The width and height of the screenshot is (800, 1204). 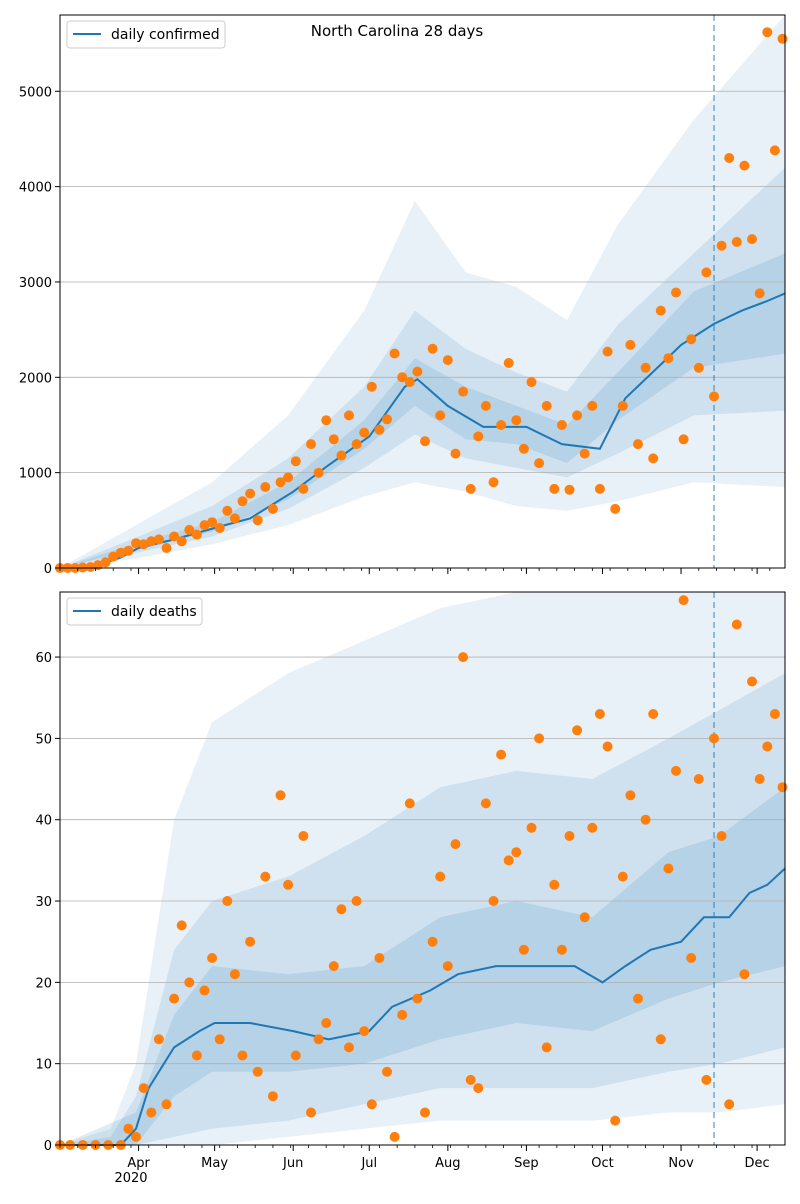 I want to click on x-tick-label: Apr, so click(x=138, y=1163).